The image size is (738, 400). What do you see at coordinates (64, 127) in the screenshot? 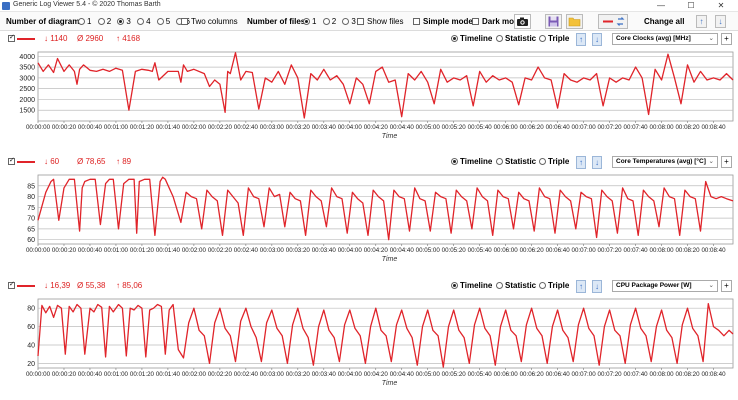
I see `x-tick-label: 00:00:20` at bounding box center [64, 127].